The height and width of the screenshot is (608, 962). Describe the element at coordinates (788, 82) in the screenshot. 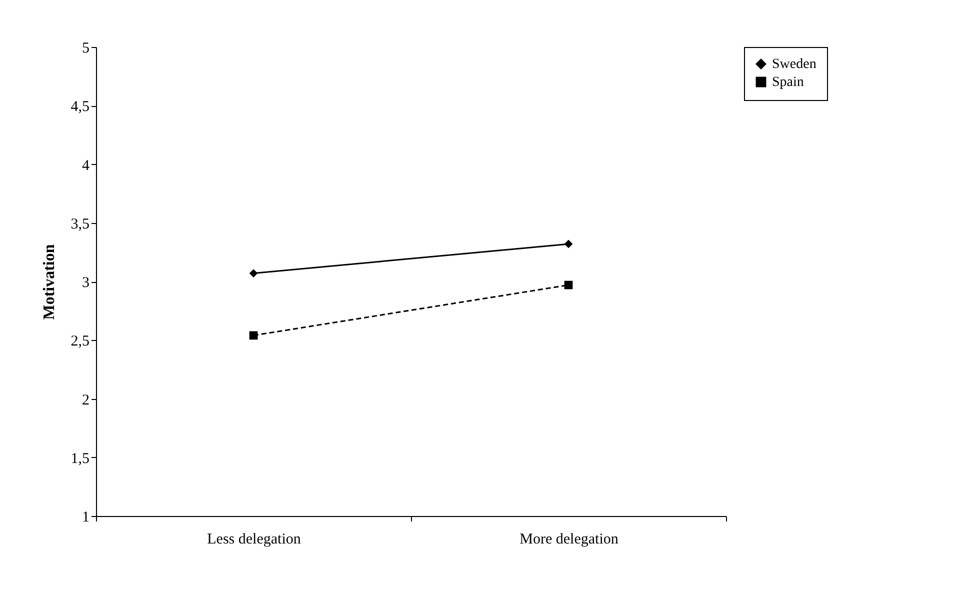

I see `legend-label: Spain` at that location.